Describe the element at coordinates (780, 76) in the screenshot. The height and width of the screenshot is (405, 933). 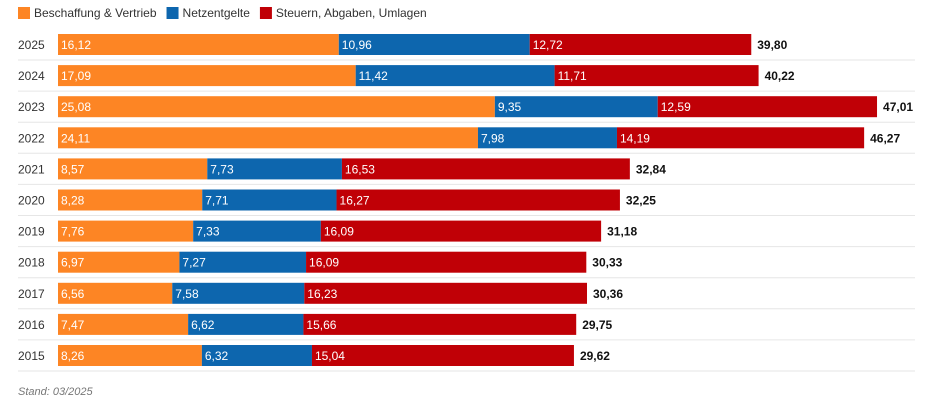
I see `total-value-label: 40,22` at that location.